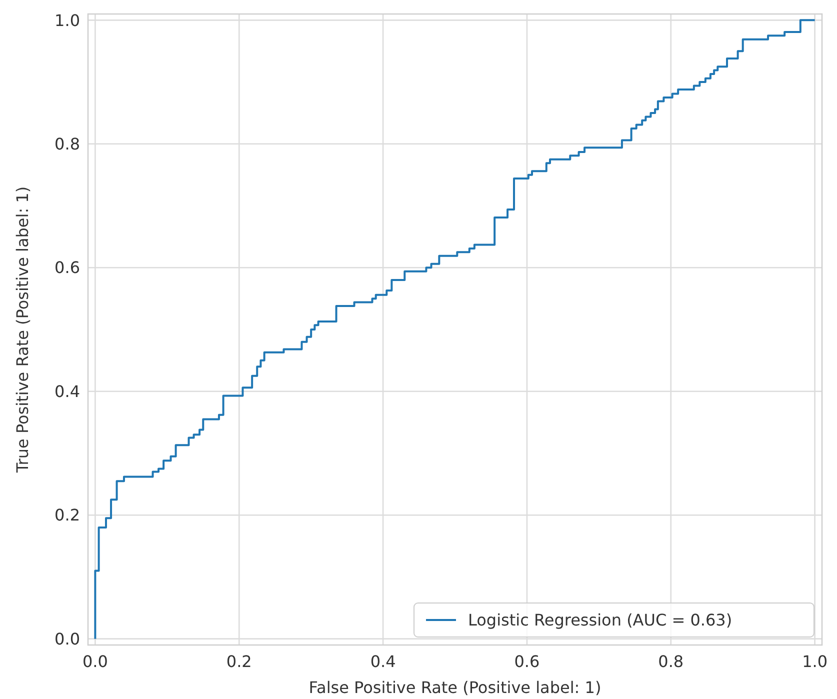  Describe the element at coordinates (527, 661) in the screenshot. I see `x-tick-label: 0.6` at that location.